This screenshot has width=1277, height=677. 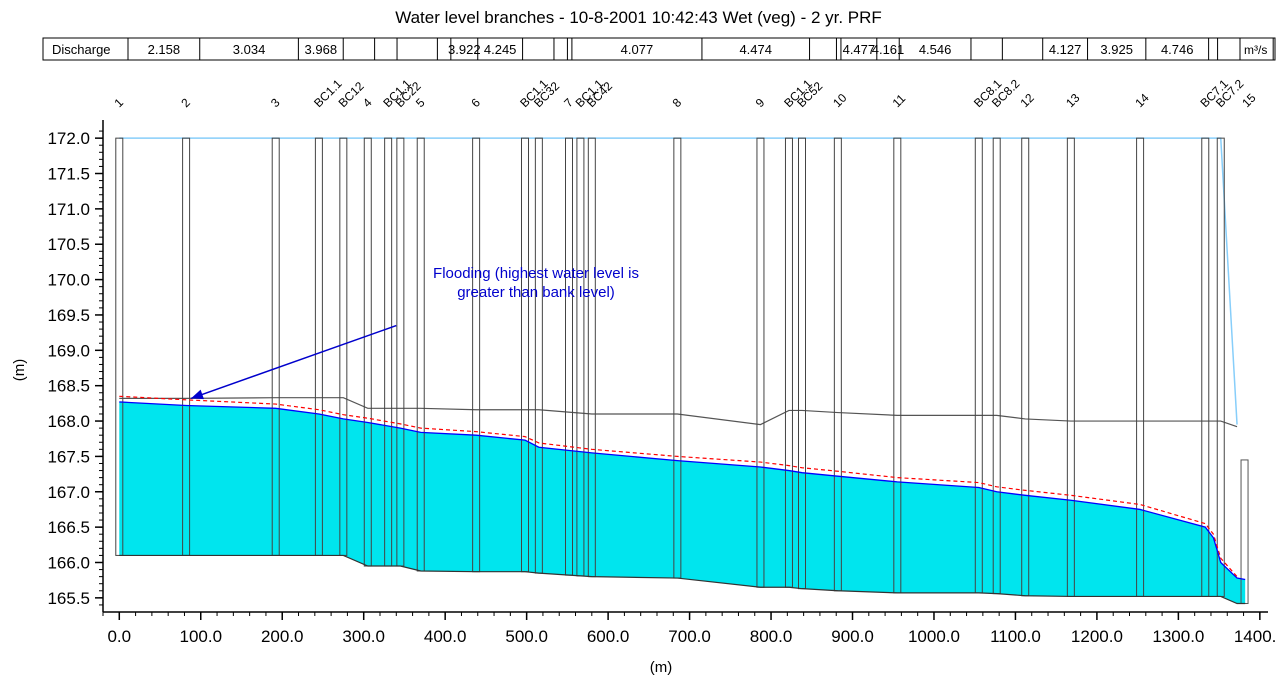 What do you see at coordinates (275, 102) in the screenshot?
I see `section-label: 3` at bounding box center [275, 102].